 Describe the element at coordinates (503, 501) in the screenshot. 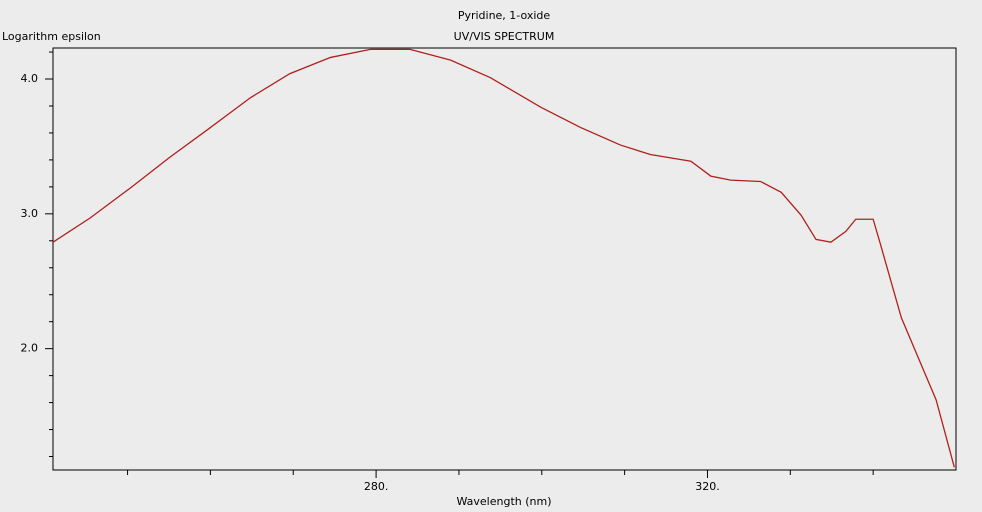

I see `x-axis-label: Wavelength (nm)` at that location.